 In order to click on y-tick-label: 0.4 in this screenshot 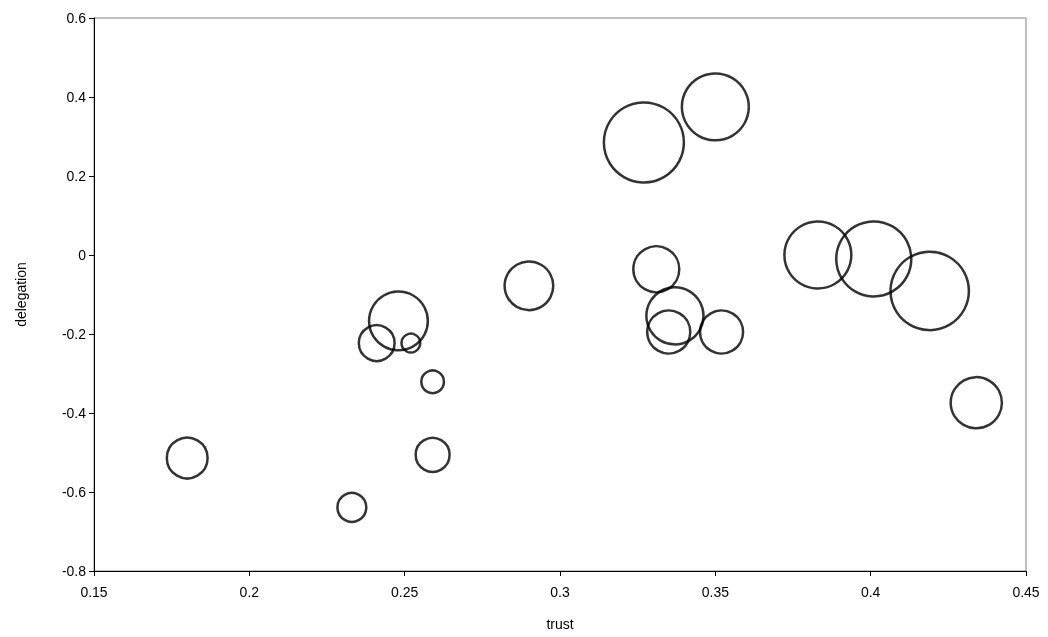, I will do `click(76, 97)`.